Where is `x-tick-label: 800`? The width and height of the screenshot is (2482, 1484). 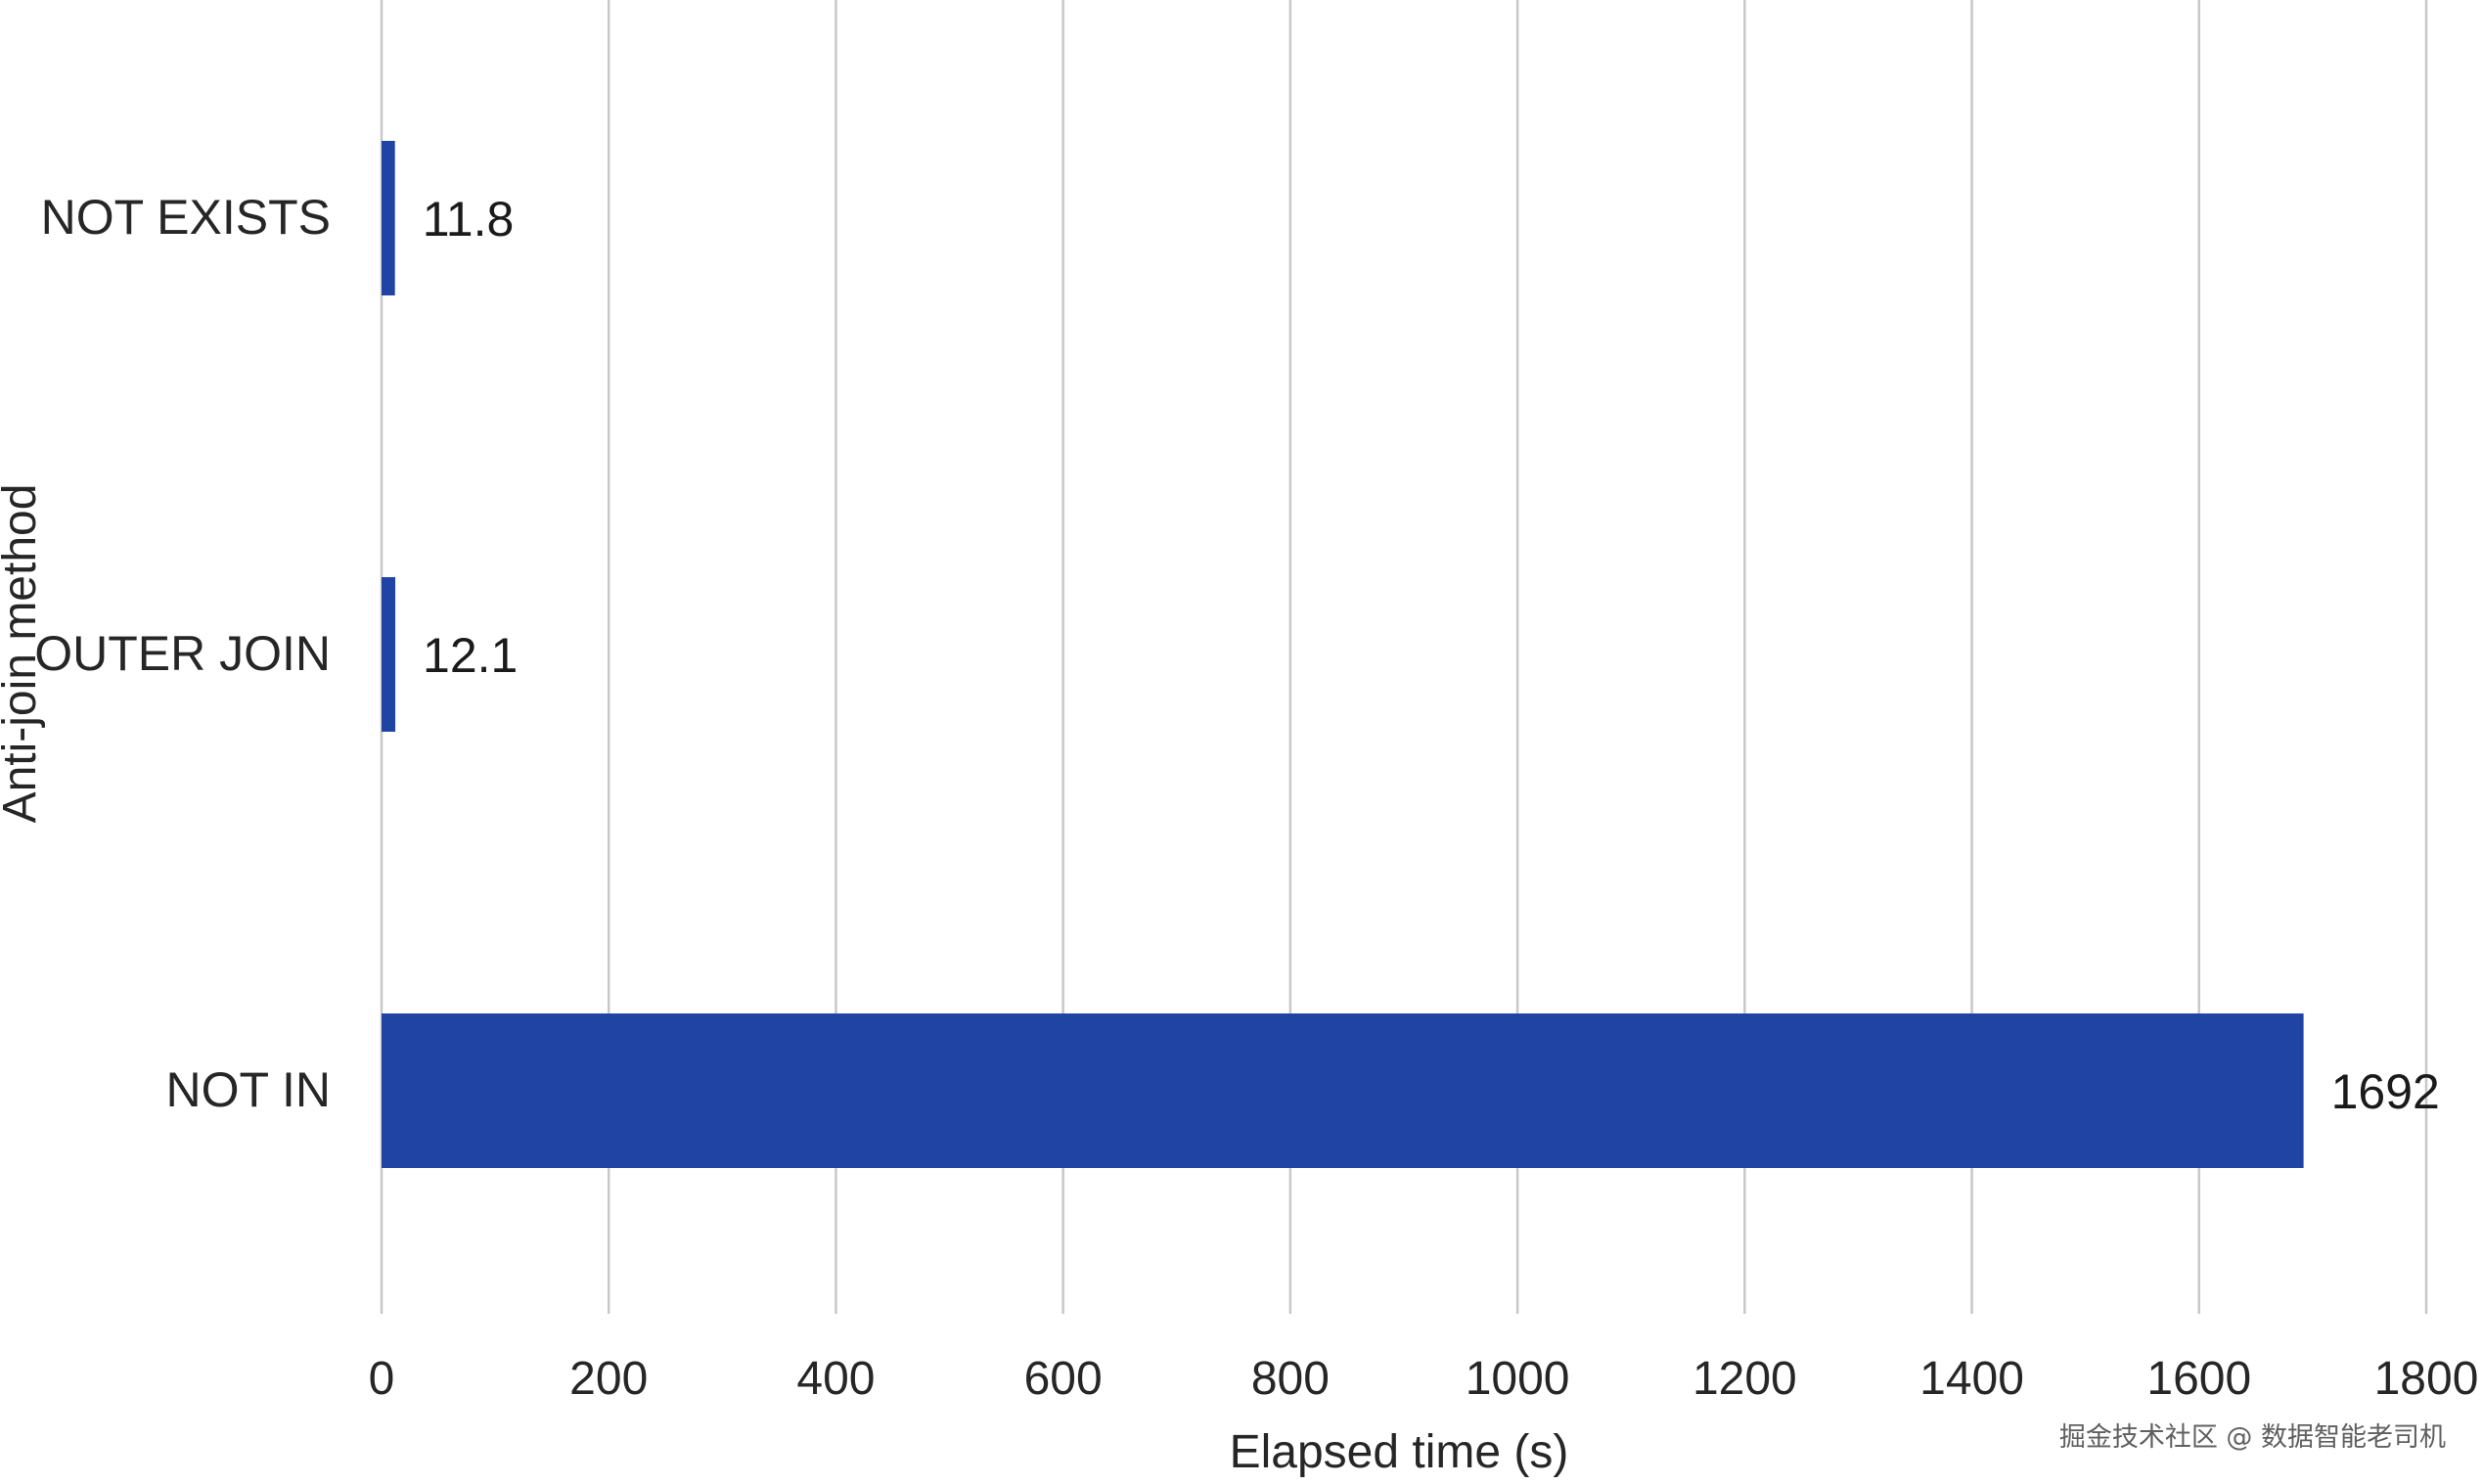
x-tick-label: 800 is located at coordinates (1291, 1379).